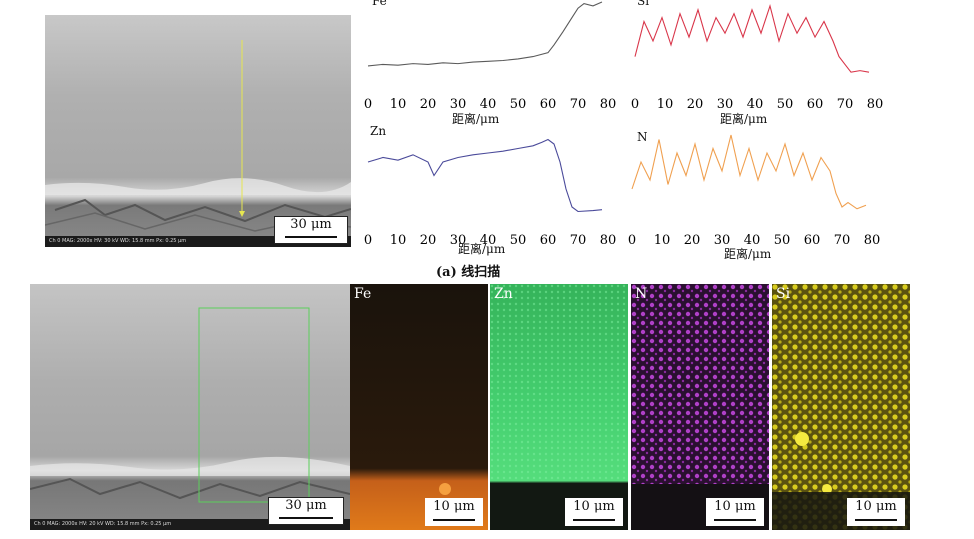  I want to click on n-map-texture, so click(700, 407).